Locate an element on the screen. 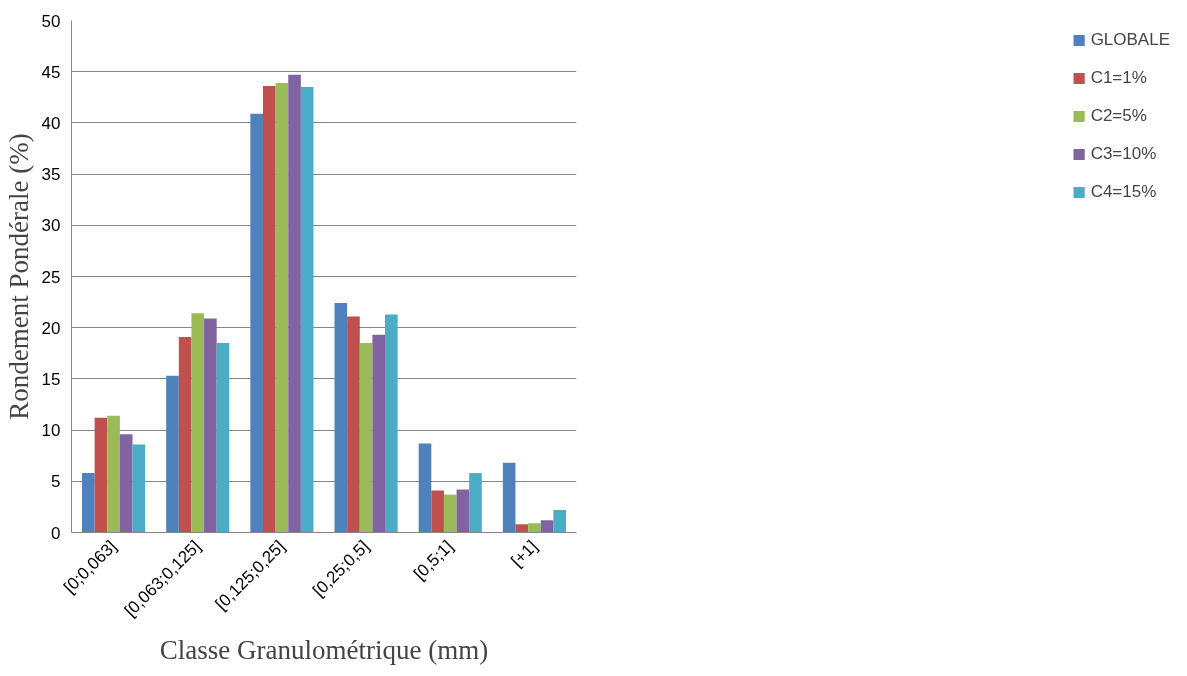 This screenshot has width=1187, height=676. y-axis-title: Rondement Pondérale (%) is located at coordinates (18, 276).